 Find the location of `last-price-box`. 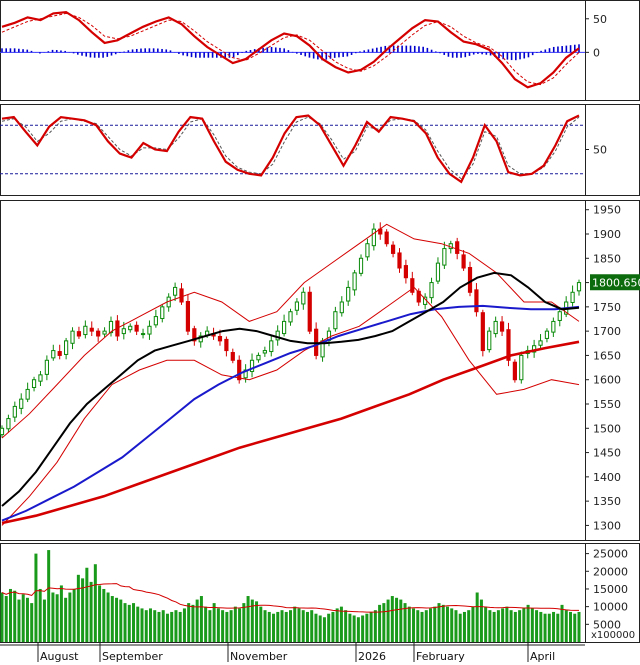

last-price-box is located at coordinates (615, 282).